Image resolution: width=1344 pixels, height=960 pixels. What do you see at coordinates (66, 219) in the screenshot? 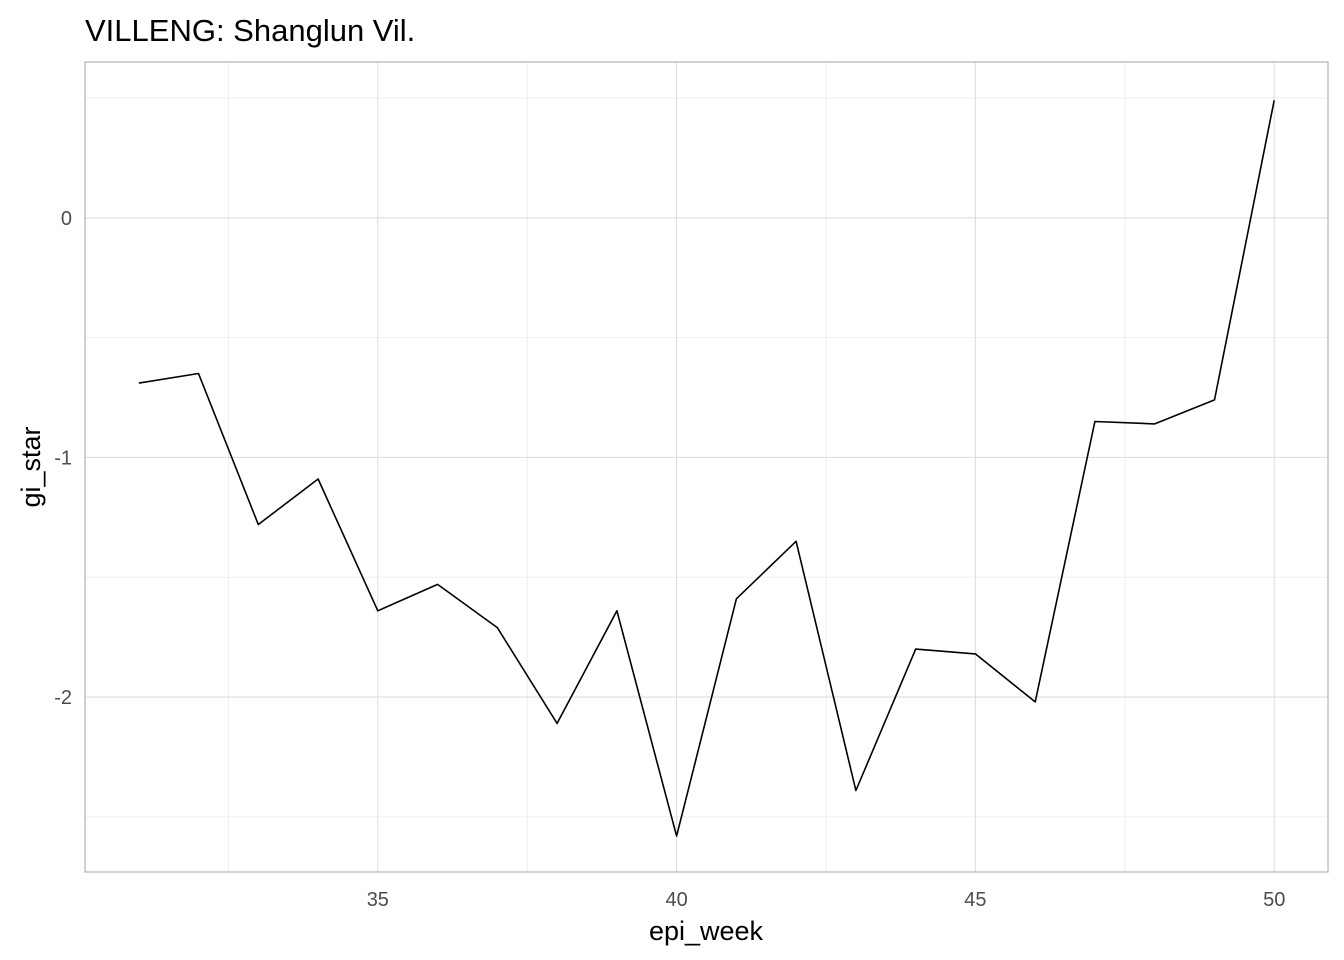
I see `y-tick-label: 0` at bounding box center [66, 219].